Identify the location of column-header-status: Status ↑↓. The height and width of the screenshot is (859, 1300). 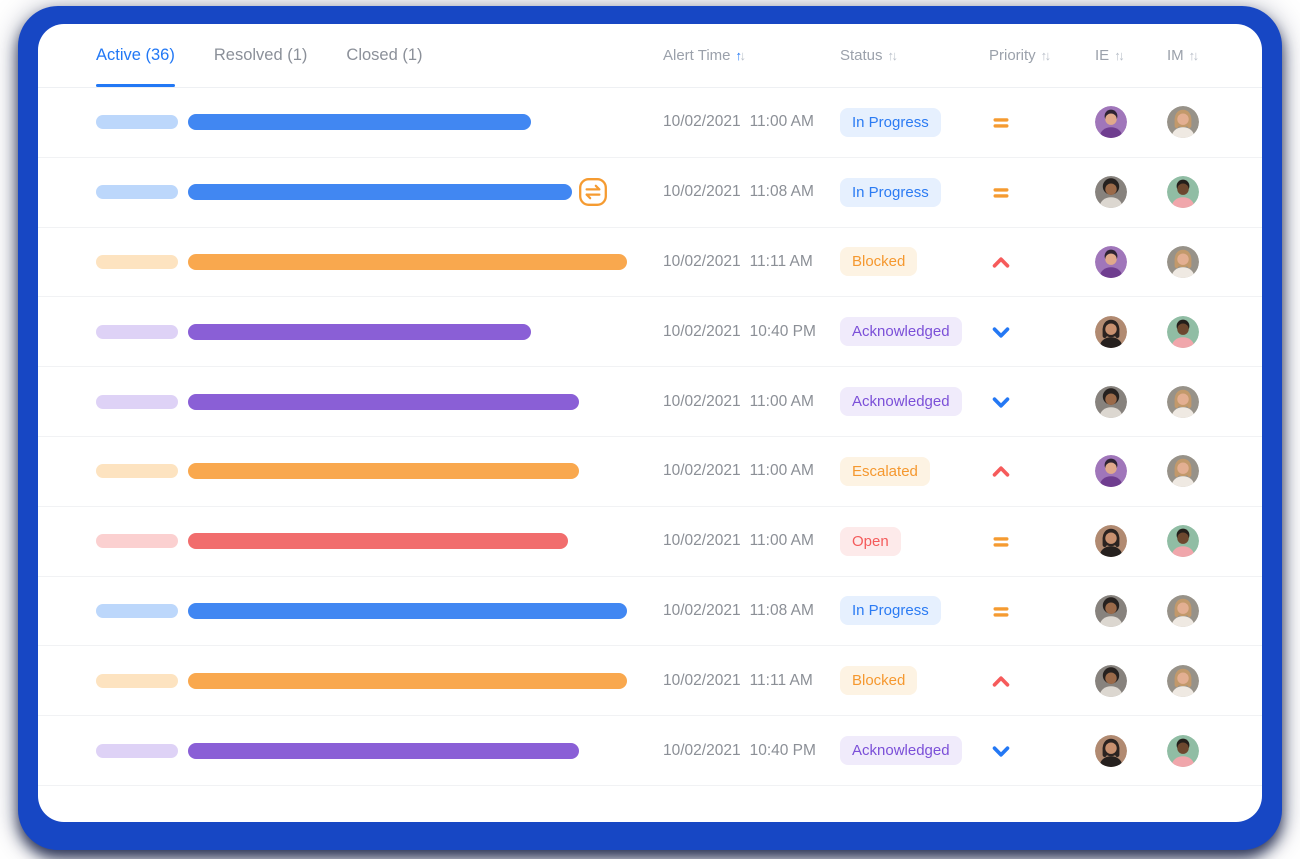
(914, 55).